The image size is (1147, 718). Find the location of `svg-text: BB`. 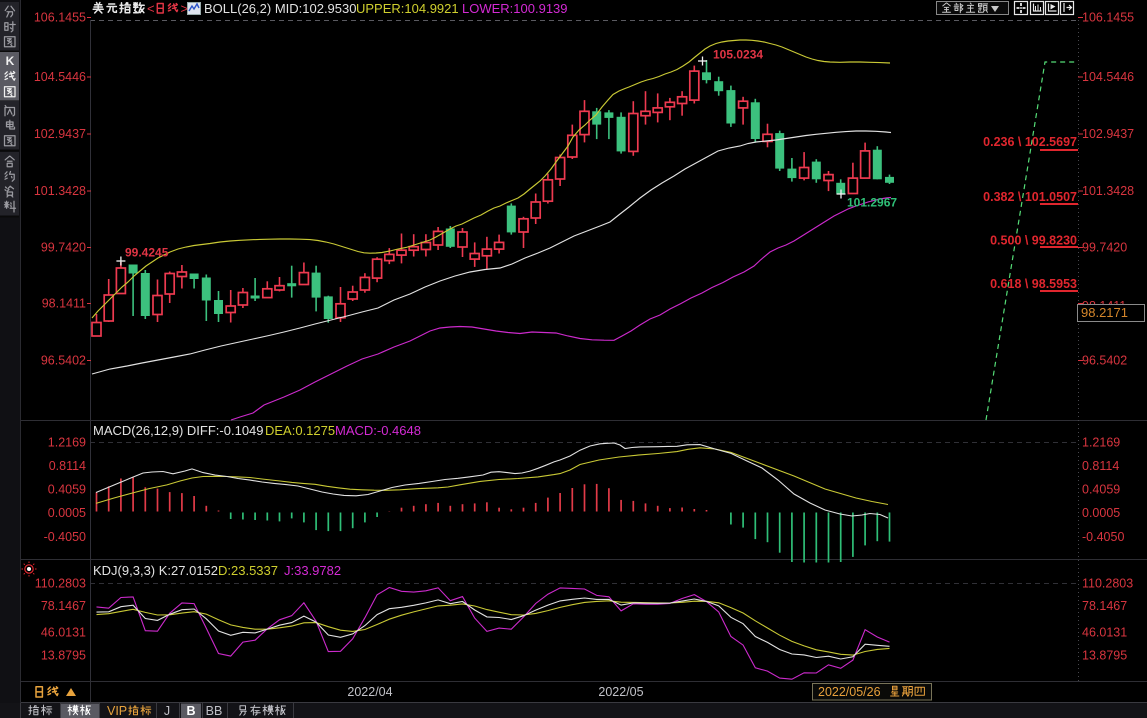

svg-text: BB is located at coordinates (214, 711).